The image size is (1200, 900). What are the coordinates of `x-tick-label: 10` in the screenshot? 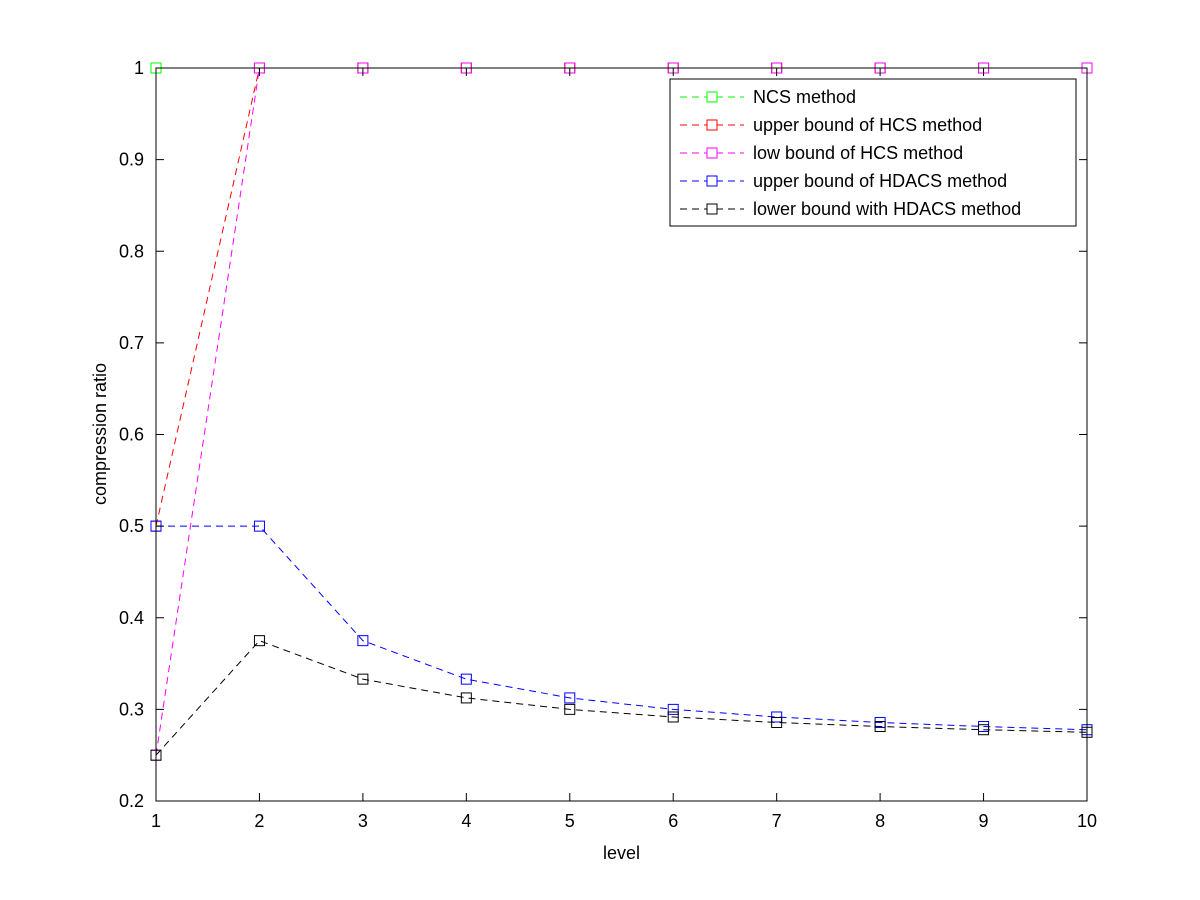 It's located at (1087, 821).